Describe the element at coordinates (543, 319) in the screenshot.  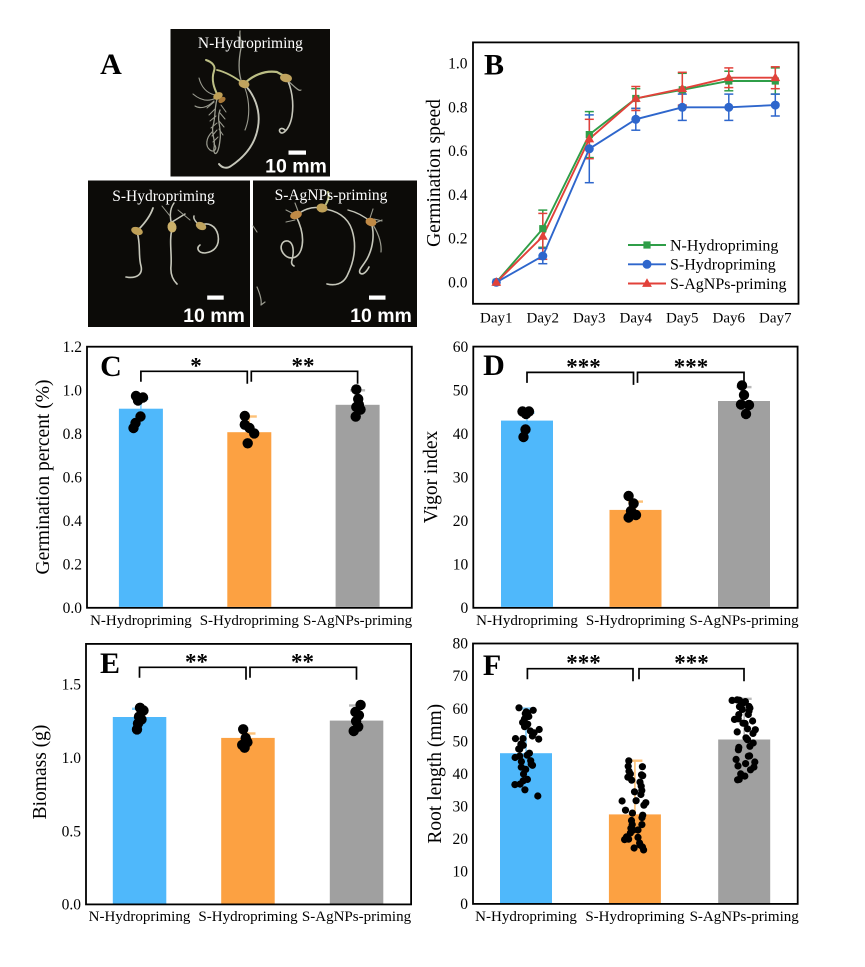
I see `svg-text: Day2` at that location.